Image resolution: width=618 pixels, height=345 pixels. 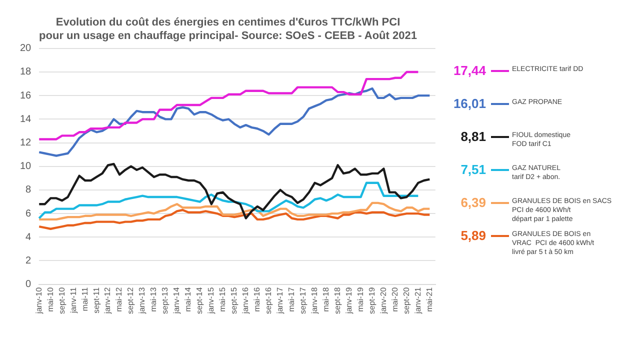 I want to click on chart-title: Evolution du coût des énergies en centimes d'€uros TTC/kWh PCI pour un usage en chauffage principal- Source: SOeS - CEEB - Août 2021, so click(x=228, y=29).